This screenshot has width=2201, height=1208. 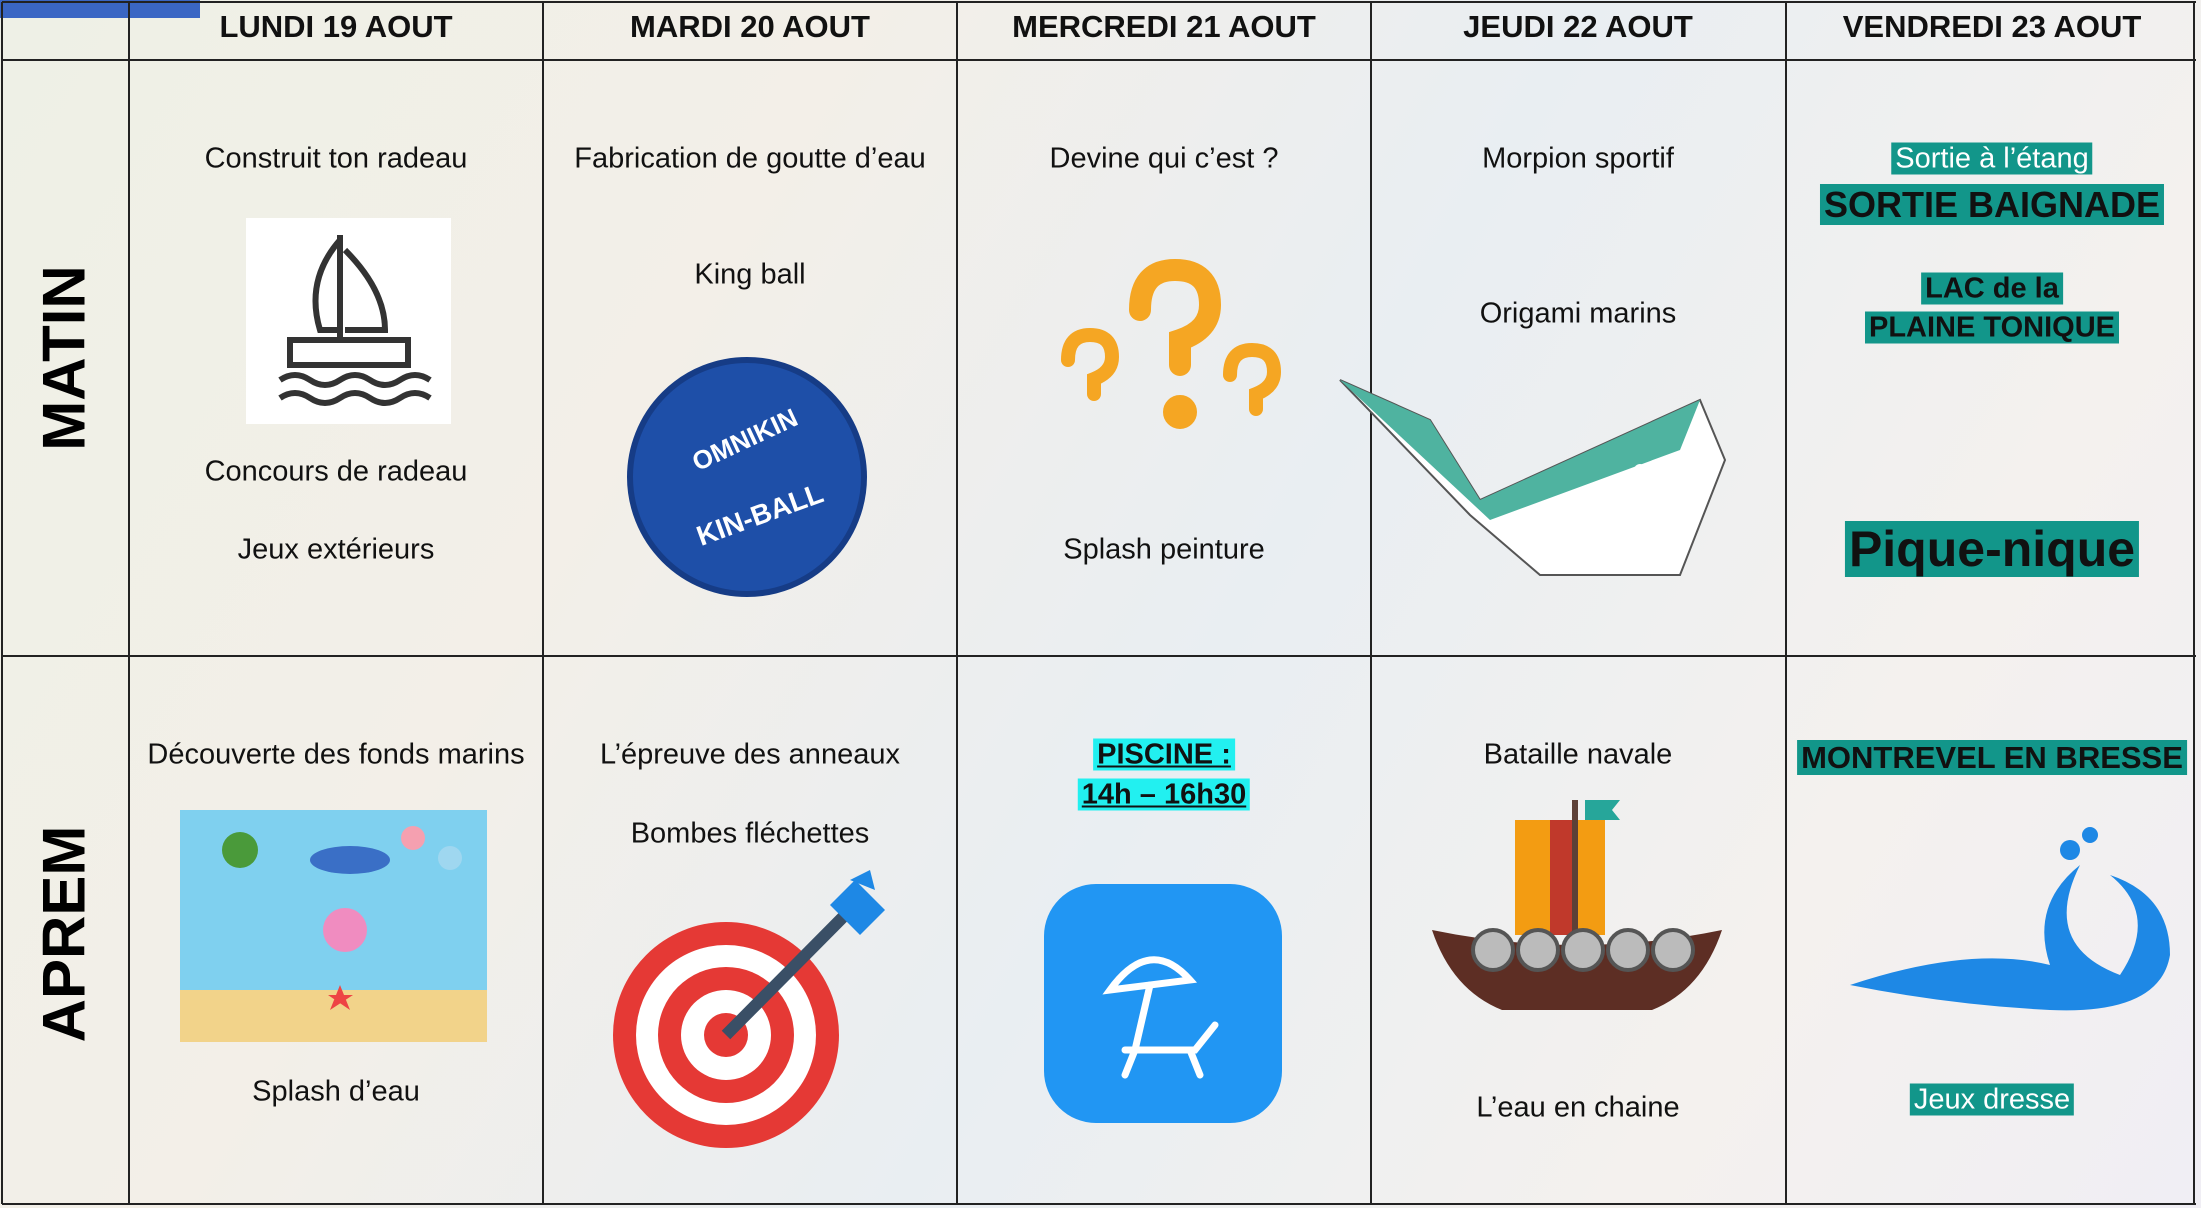 I want to click on whale-icon, so click(x=1533, y=477).